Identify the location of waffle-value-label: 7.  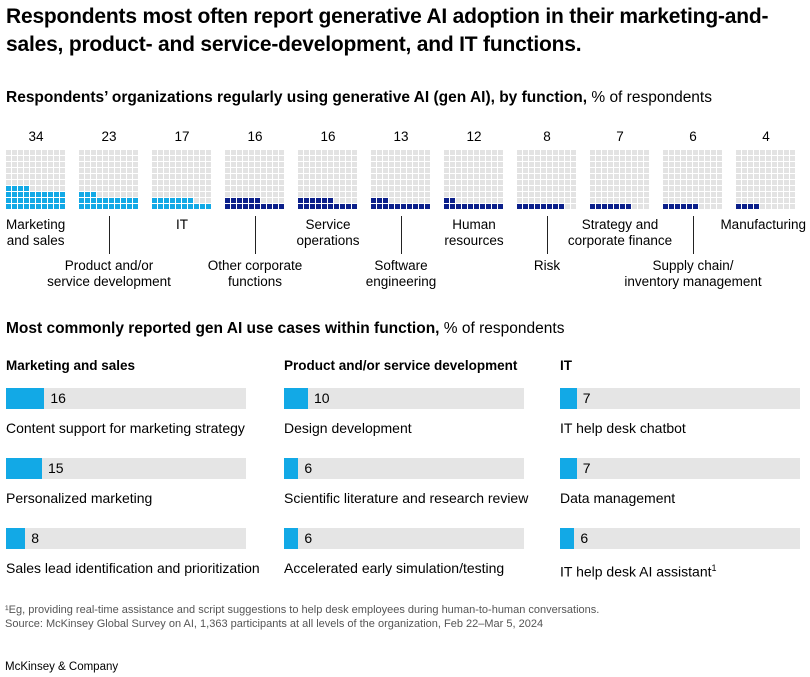
(620, 136).